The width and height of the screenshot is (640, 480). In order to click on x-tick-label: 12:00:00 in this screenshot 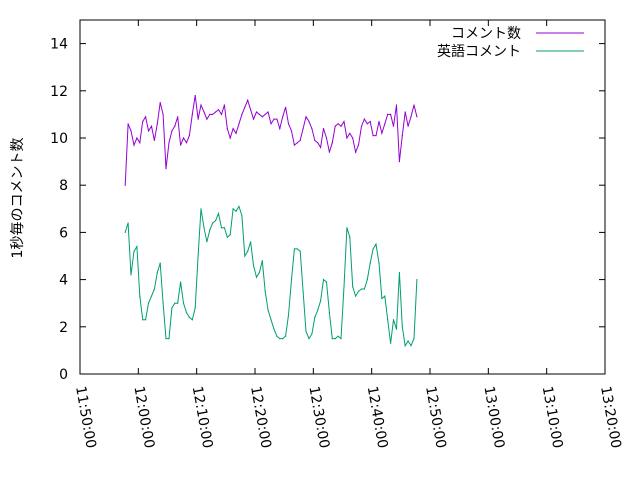, I will do `click(143, 417)`.